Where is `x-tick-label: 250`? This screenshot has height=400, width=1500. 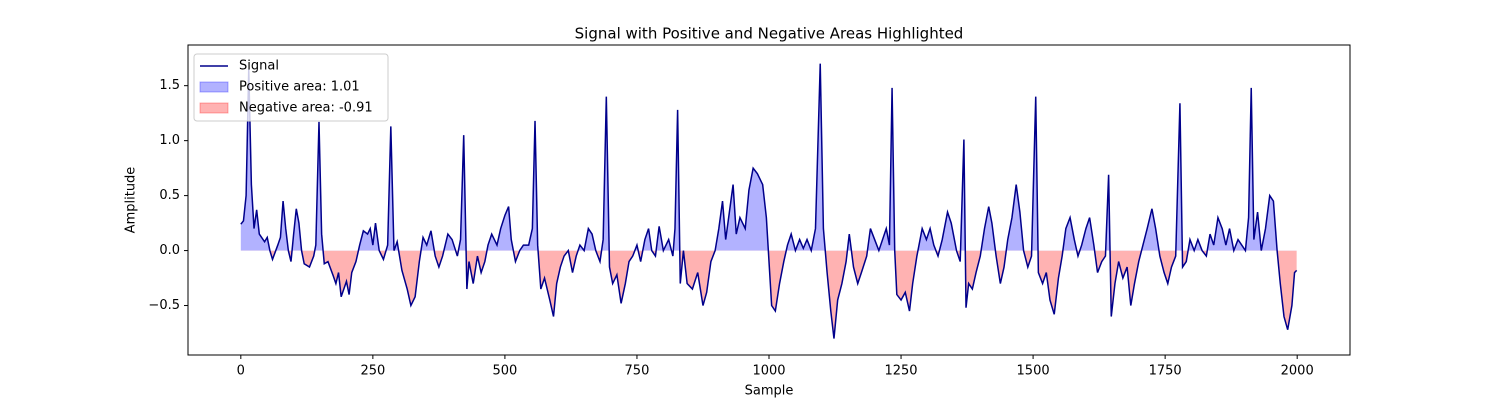
x-tick-label: 250 is located at coordinates (372, 371).